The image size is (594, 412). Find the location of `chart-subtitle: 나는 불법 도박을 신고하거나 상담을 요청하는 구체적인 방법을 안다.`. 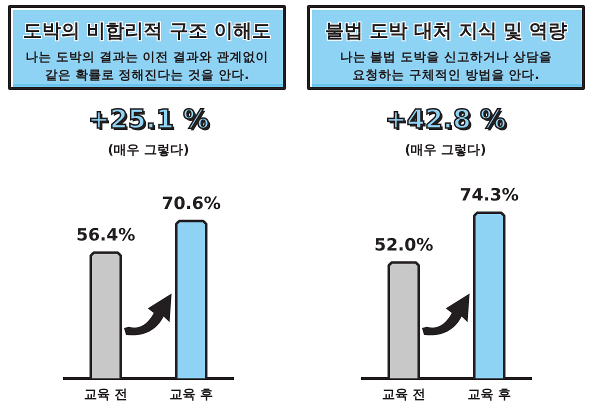

chart-subtitle: 나는 불법 도박을 신고하거나 상담을 요청하는 구체적인 방법을 안다. is located at coordinates (446, 66).